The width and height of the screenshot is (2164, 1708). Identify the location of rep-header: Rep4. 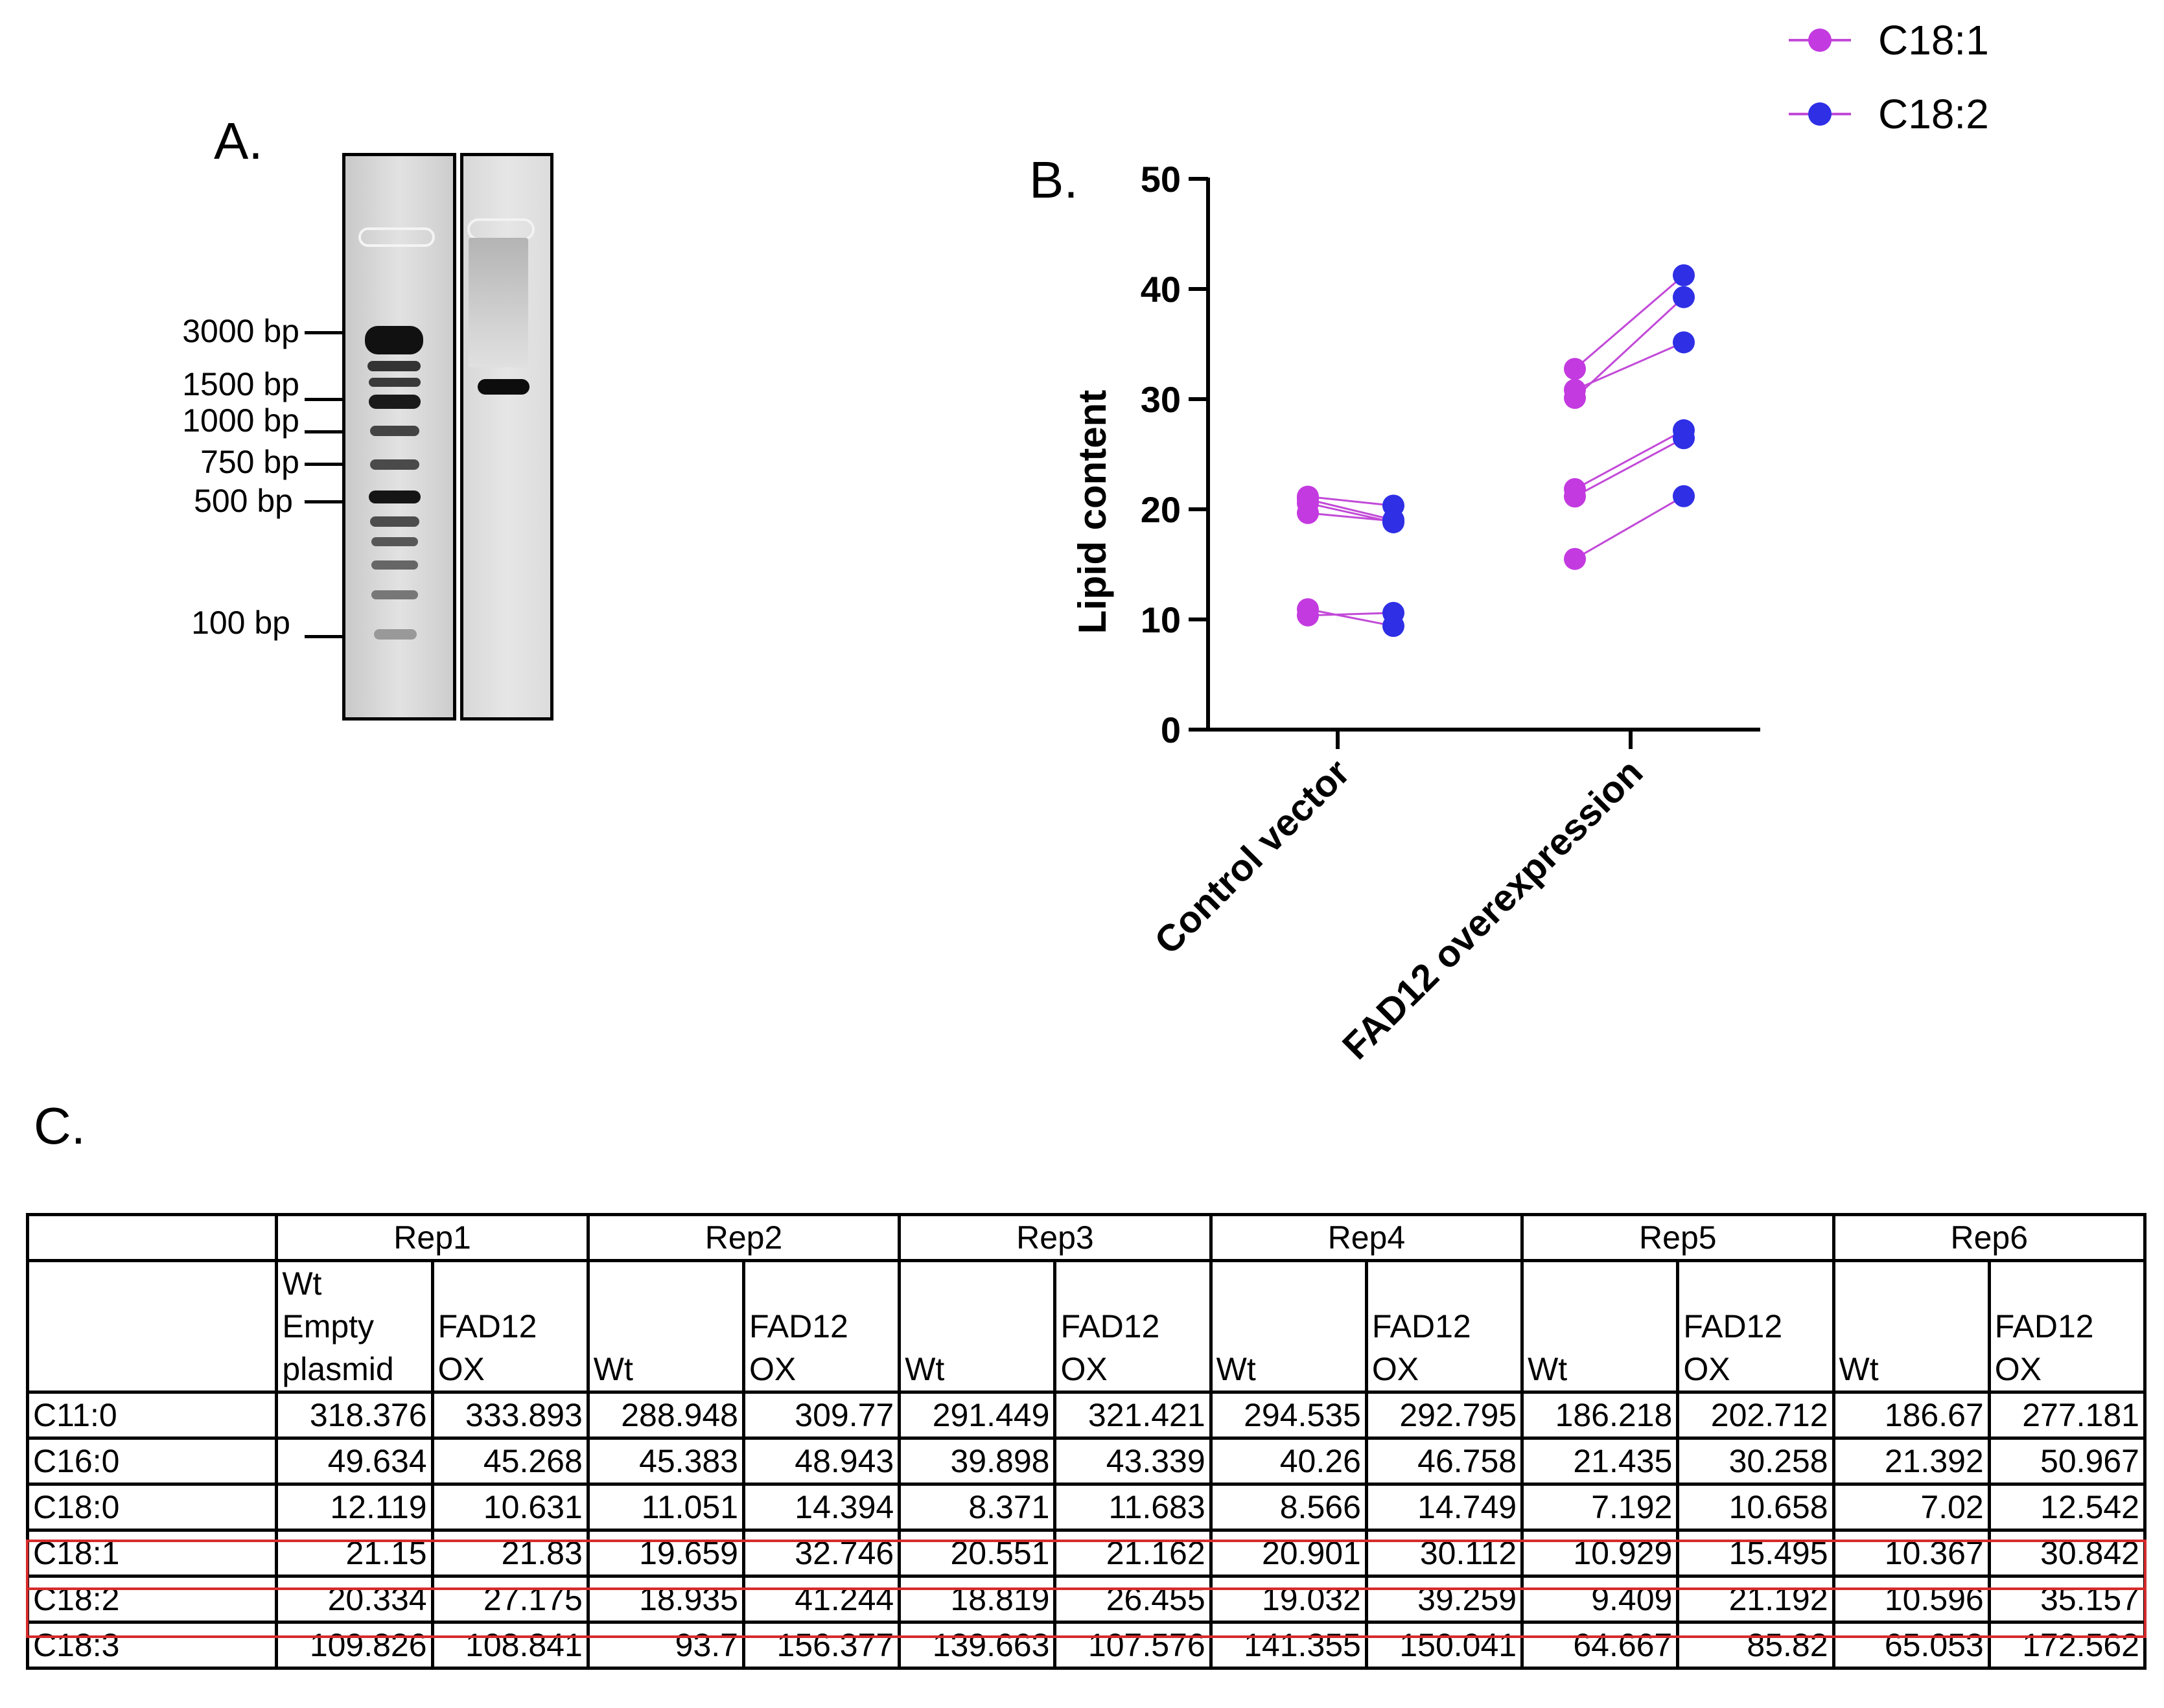
(1366, 1237).